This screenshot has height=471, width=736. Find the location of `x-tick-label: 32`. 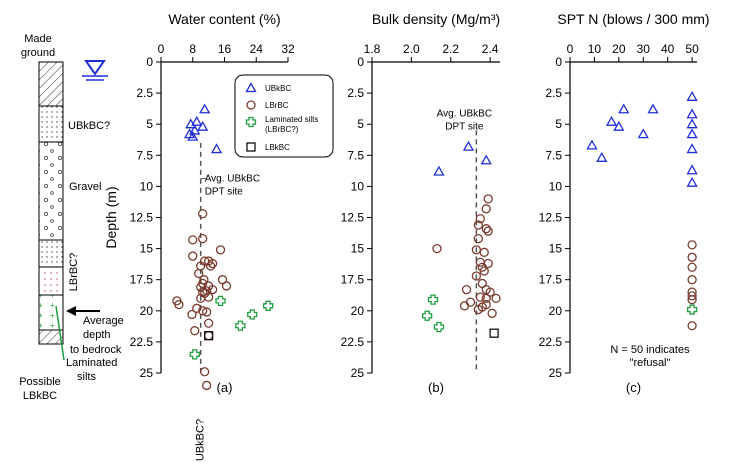

x-tick-label: 32 is located at coordinates (288, 49).